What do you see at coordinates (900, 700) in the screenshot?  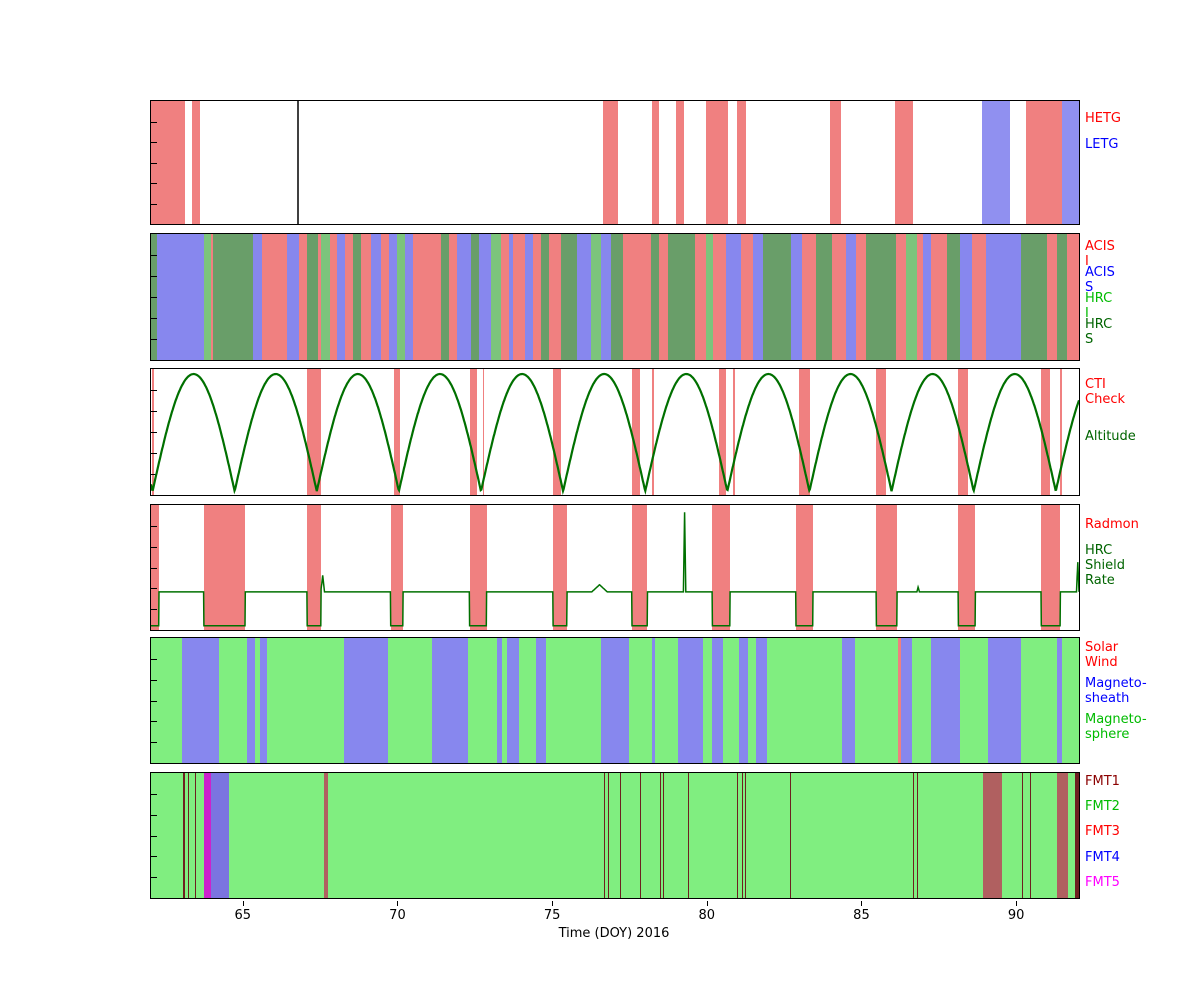 I see `segment-wind` at bounding box center [900, 700].